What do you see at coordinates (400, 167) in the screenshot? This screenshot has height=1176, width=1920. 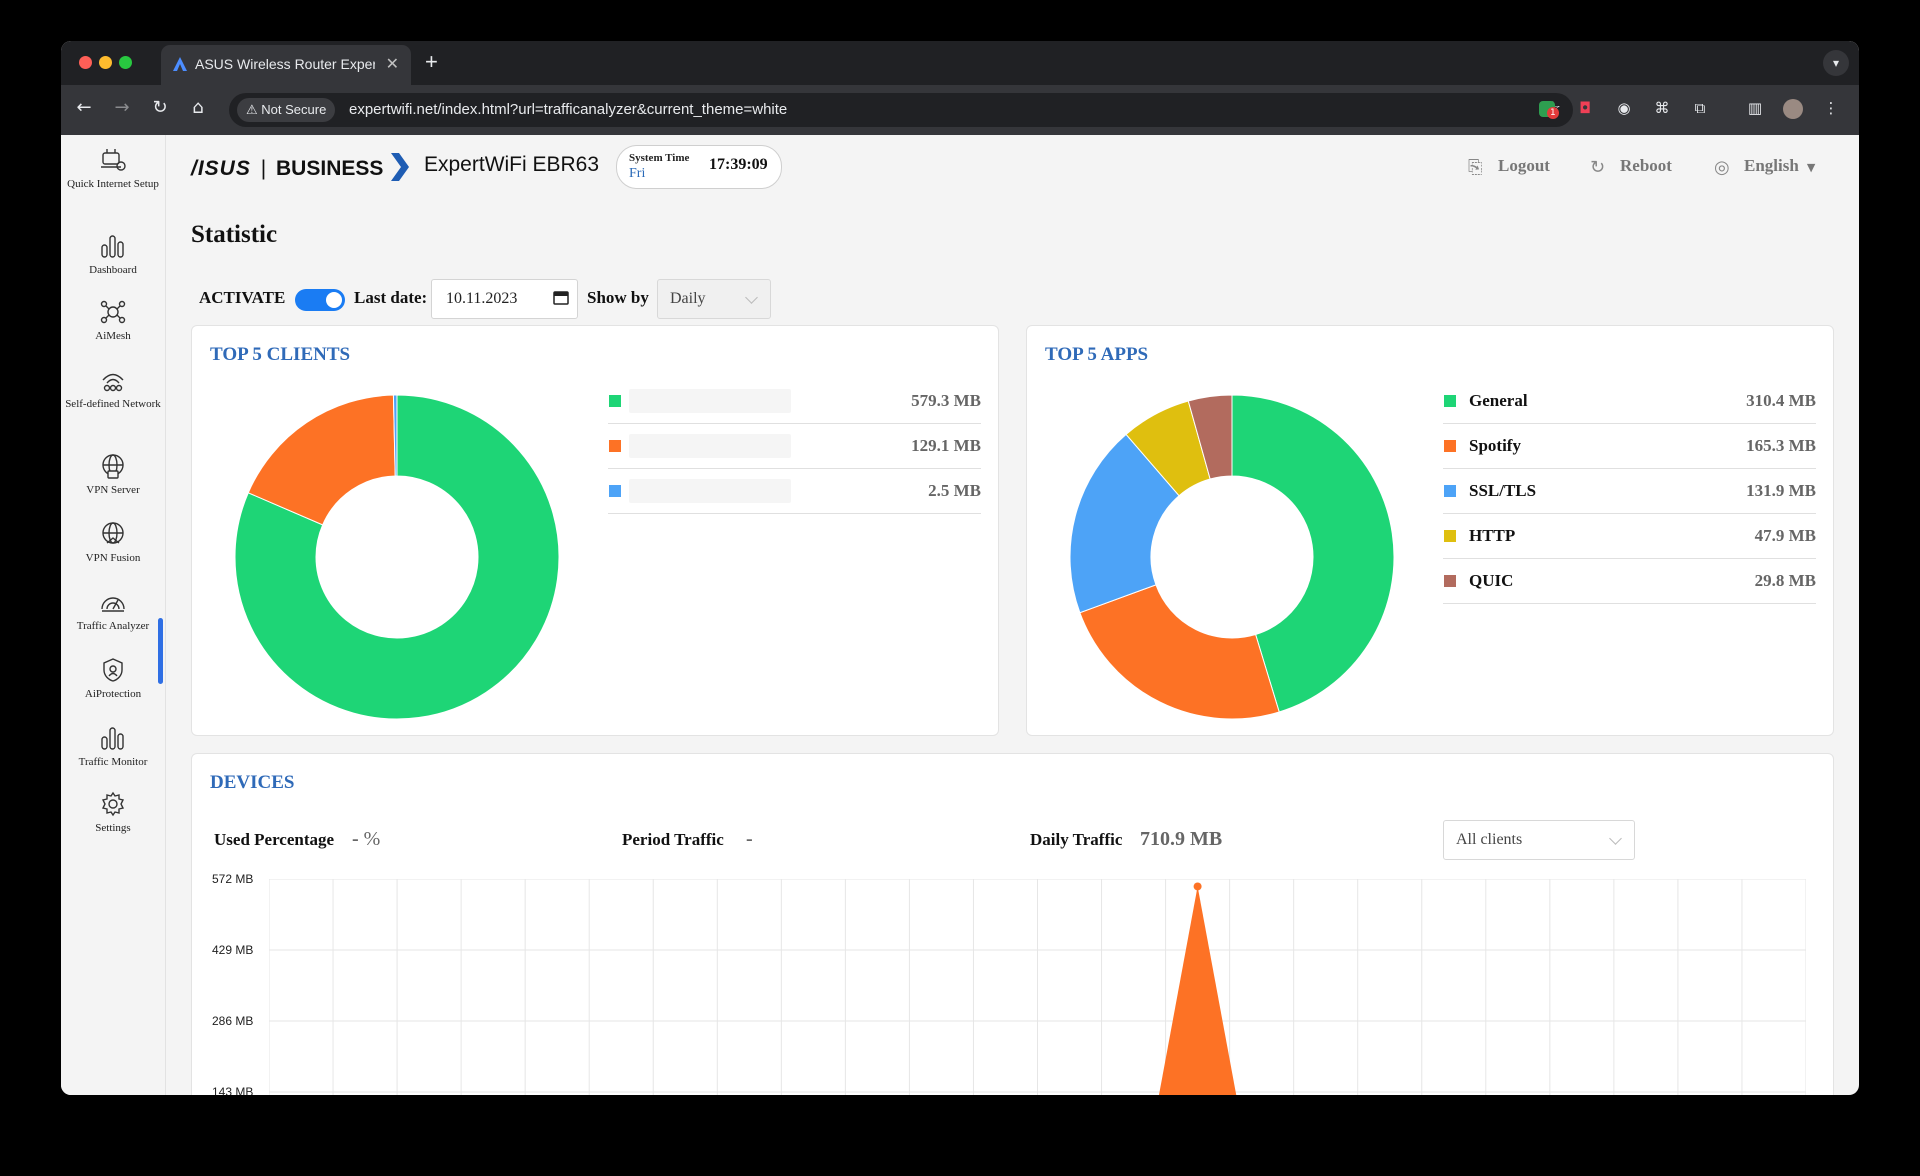 I see `brand-chevron-icon` at bounding box center [400, 167].